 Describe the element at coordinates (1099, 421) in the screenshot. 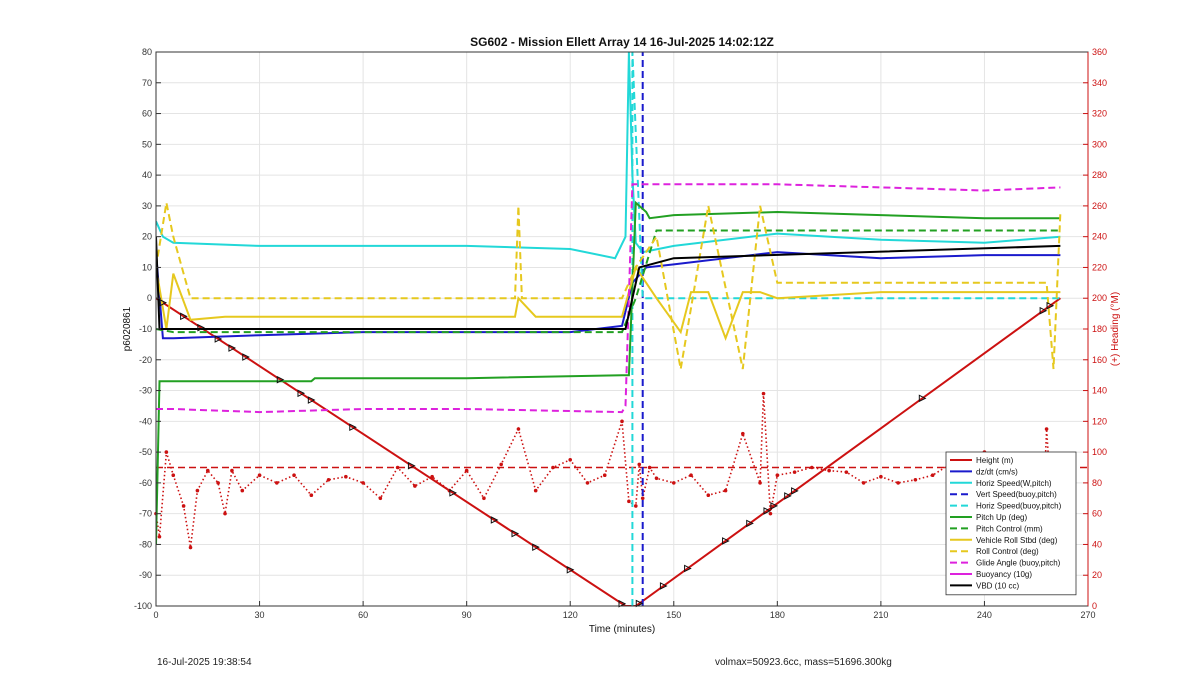

I see `y-right-tick-label: 120` at that location.